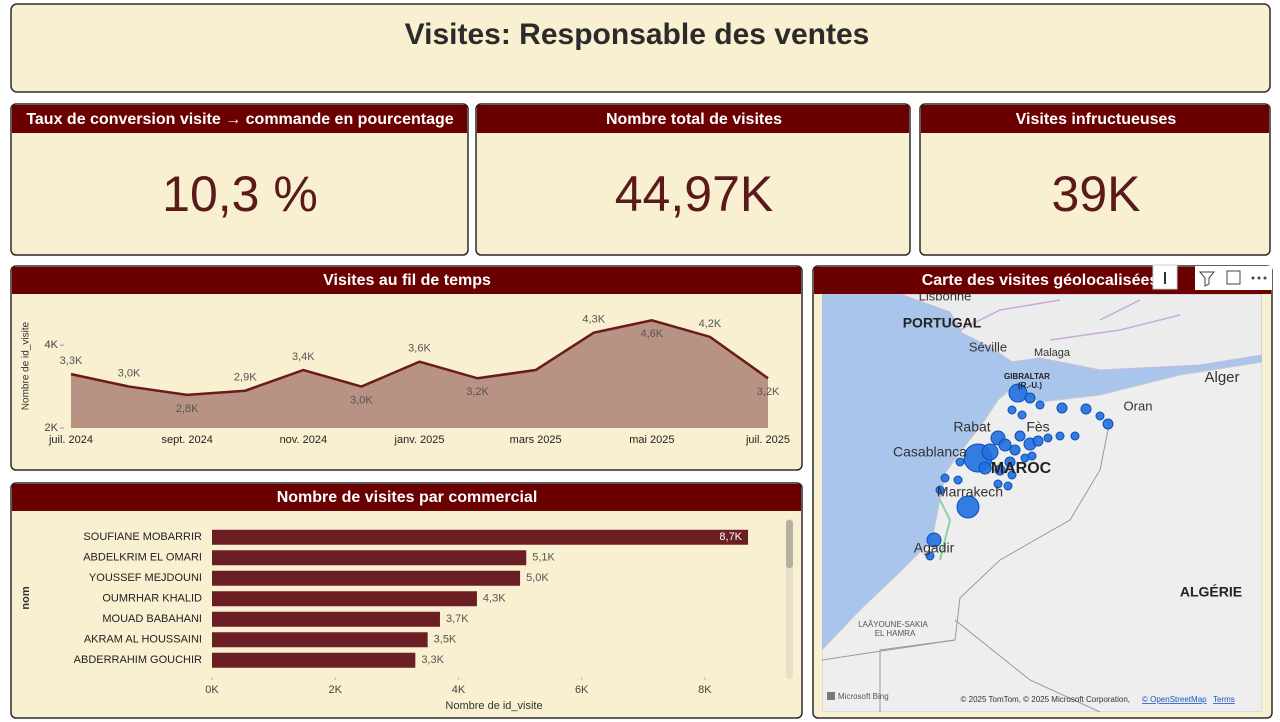 The height and width of the screenshot is (722, 1280). Describe the element at coordinates (934, 548) in the screenshot. I see `map-label: Agadir` at that location.